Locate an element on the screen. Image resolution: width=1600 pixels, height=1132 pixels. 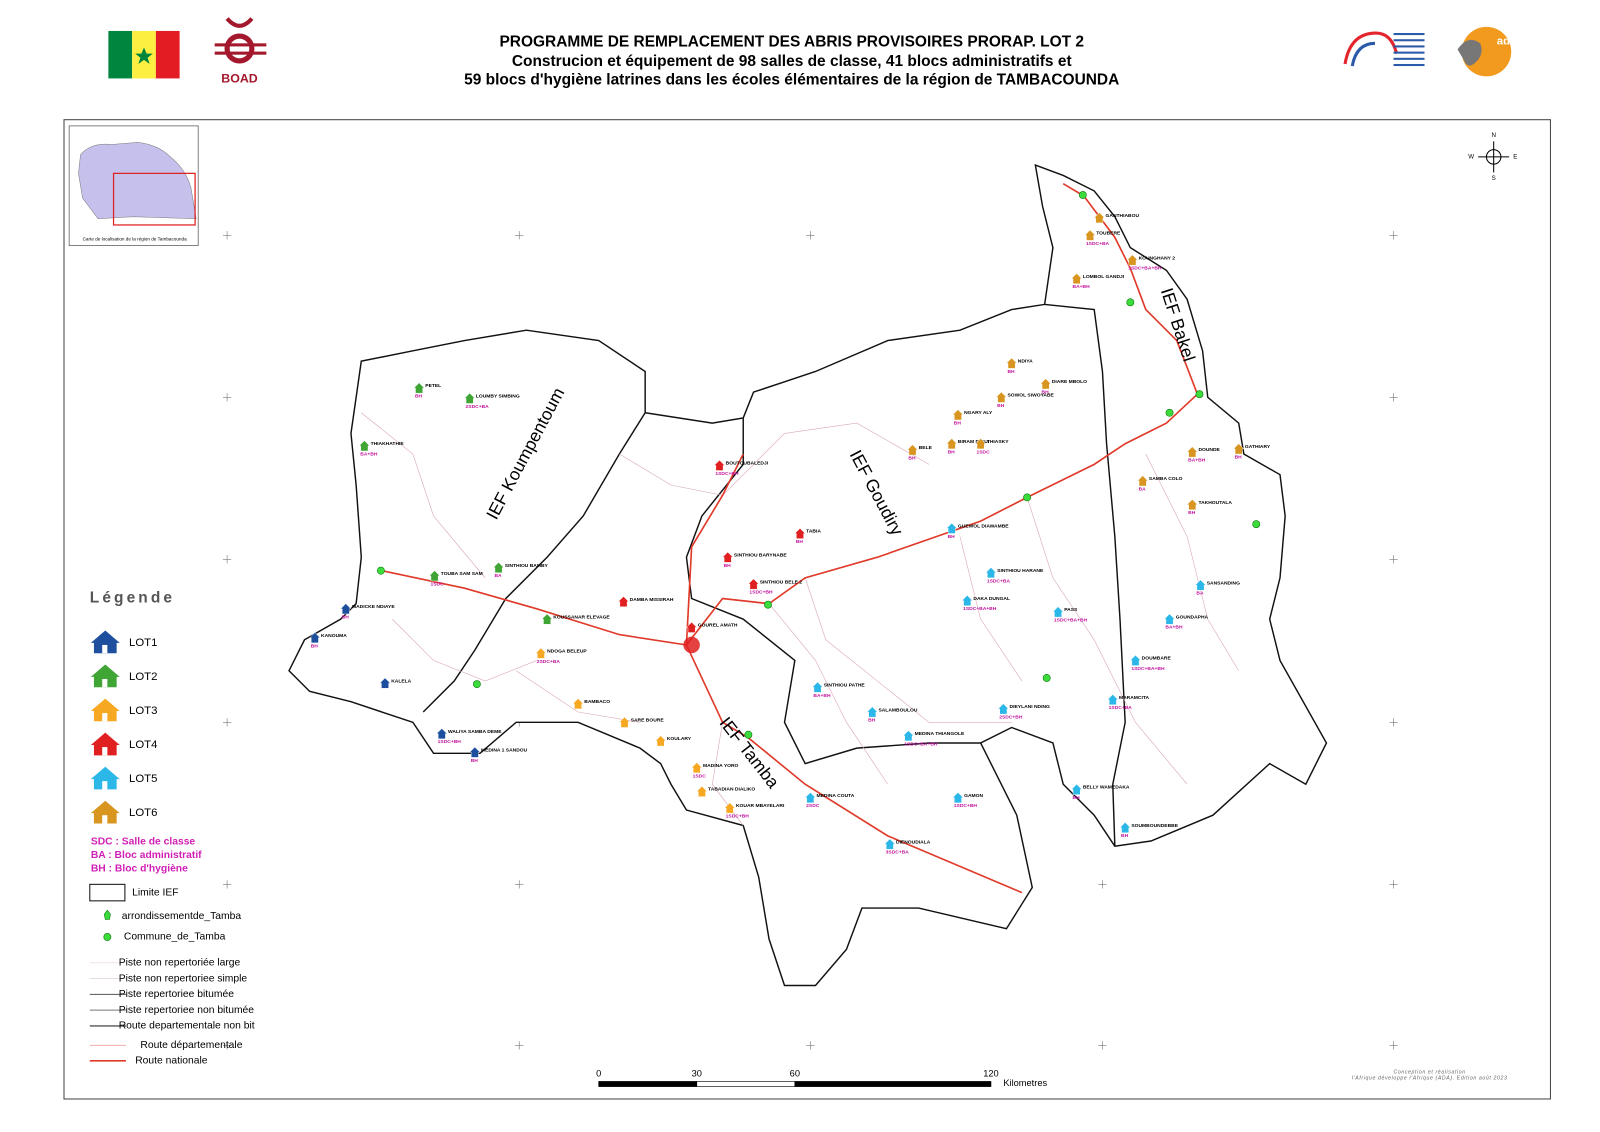
legend-label: Route nationale is located at coordinates (171, 1061).